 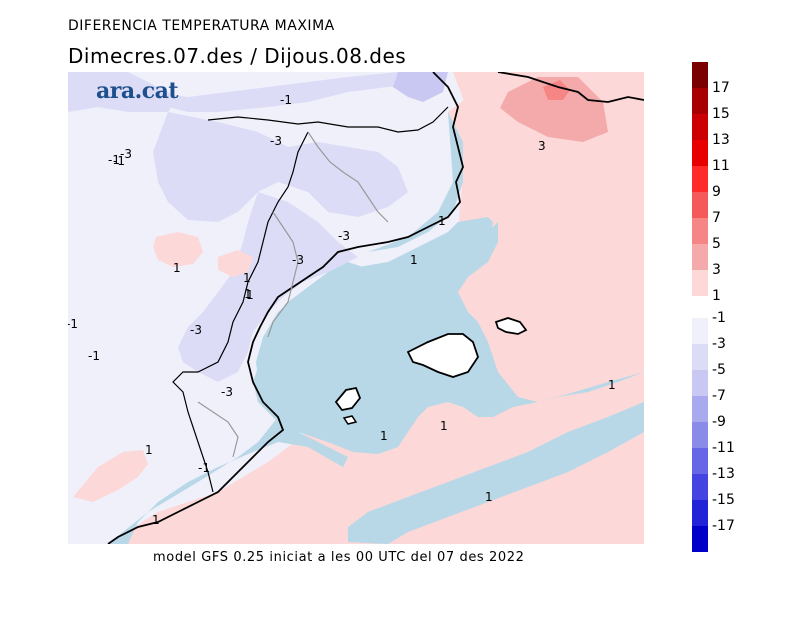 I want to click on cold-region-ne, so click(x=420, y=87).